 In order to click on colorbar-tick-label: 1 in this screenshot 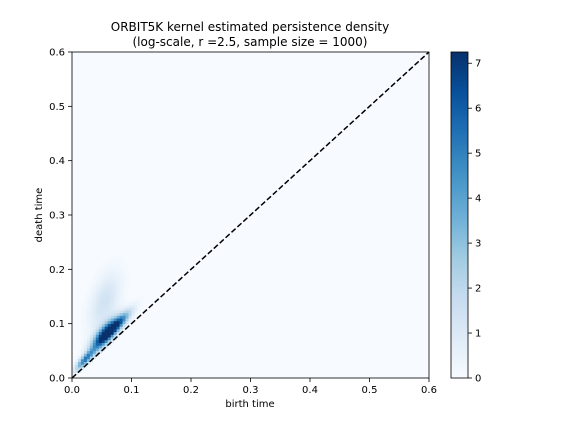, I will do `click(478, 334)`.